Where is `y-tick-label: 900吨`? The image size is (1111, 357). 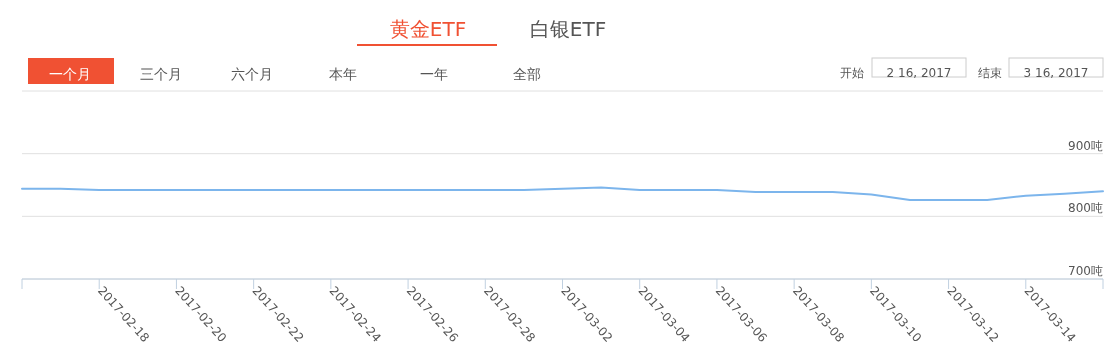 y-tick-label: 900吨 is located at coordinates (1085, 145).